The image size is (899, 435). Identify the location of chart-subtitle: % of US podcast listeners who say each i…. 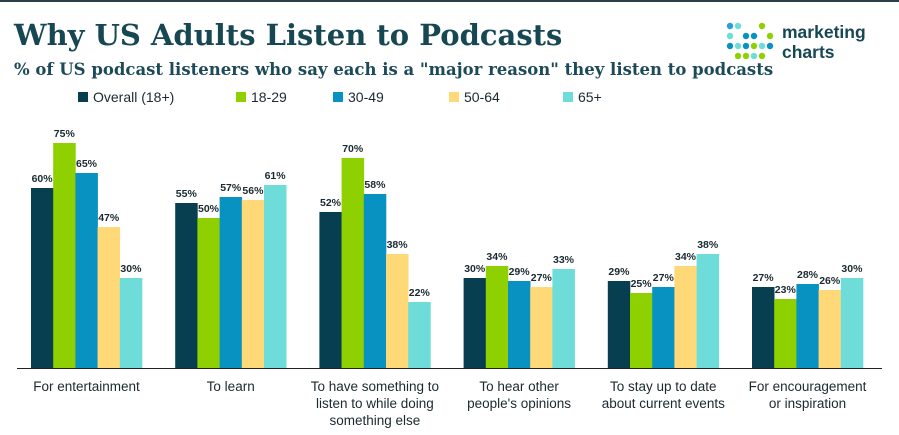
(394, 69).